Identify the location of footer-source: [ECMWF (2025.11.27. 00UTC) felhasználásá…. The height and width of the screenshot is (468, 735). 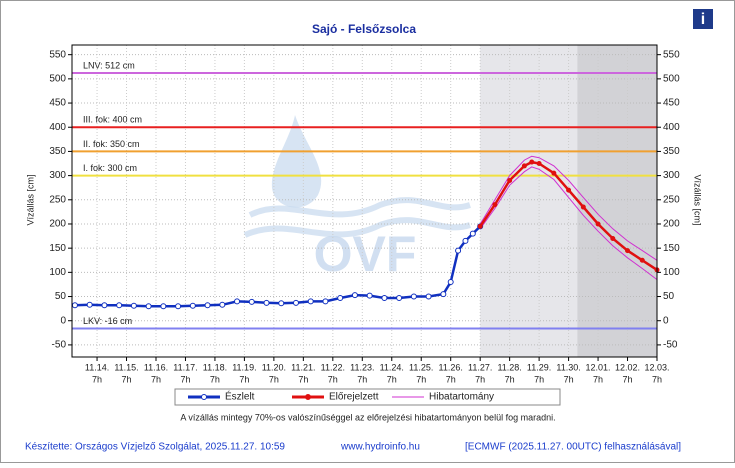
(573, 447).